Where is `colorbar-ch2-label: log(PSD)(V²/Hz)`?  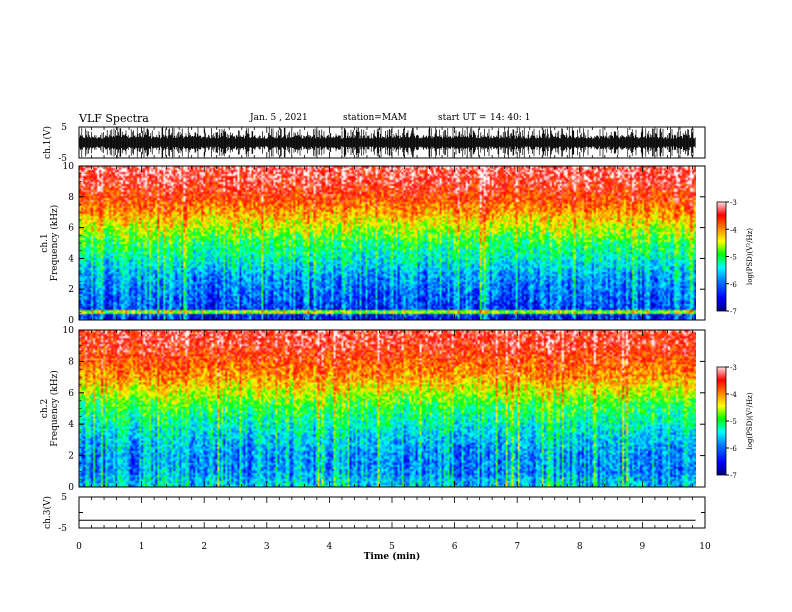 colorbar-ch2-label: log(PSD)(V²/Hz) is located at coordinates (750, 420).